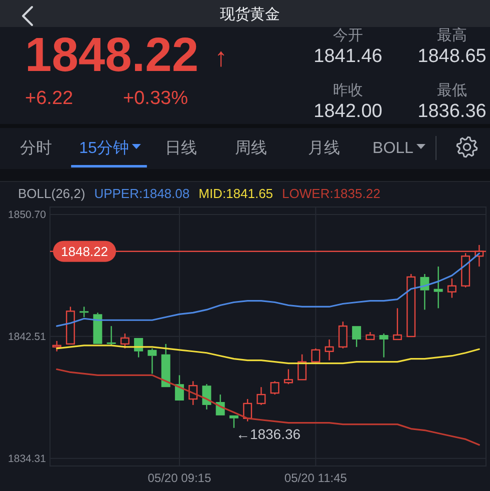  What do you see at coordinates (181, 148) in the screenshot?
I see `text: 日线` at bounding box center [181, 148].